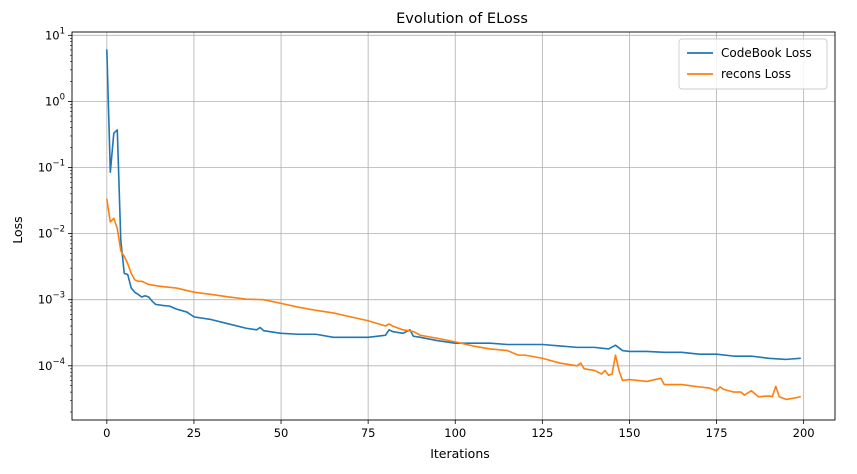 The height and width of the screenshot is (474, 857). I want to click on x-tick-label: 75, so click(368, 433).